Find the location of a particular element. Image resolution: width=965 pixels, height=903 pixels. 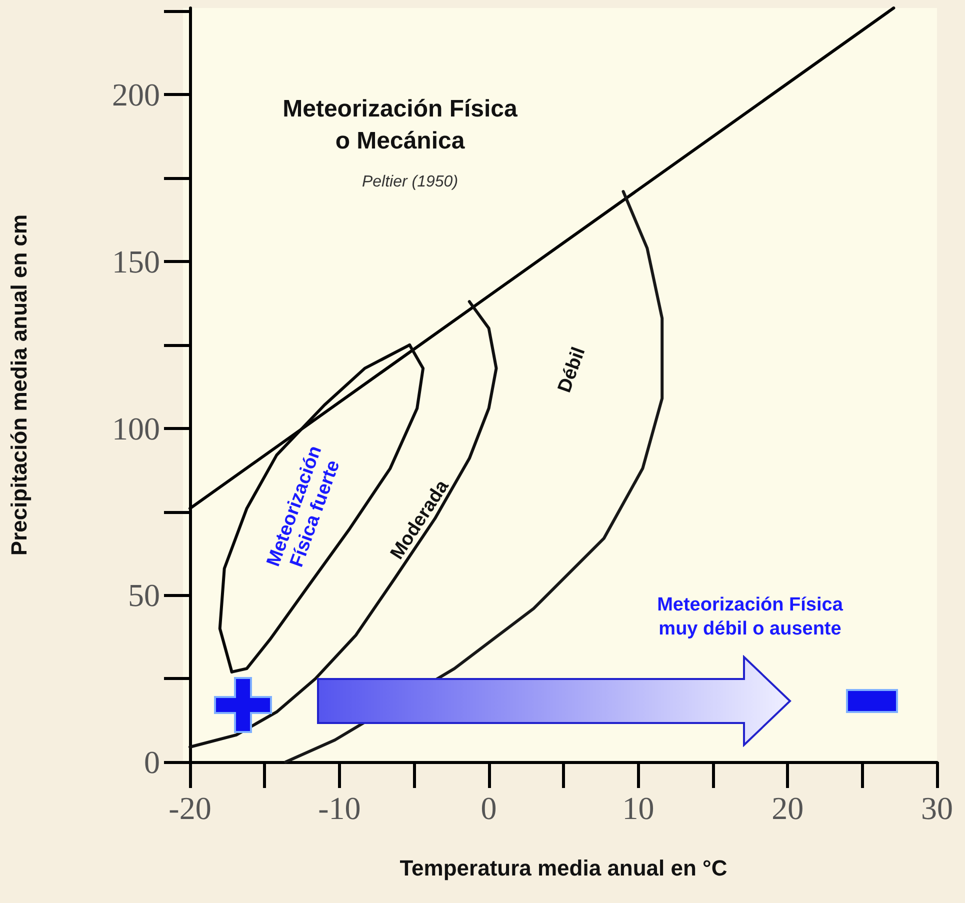

annotation: Débil is located at coordinates (572, 370).